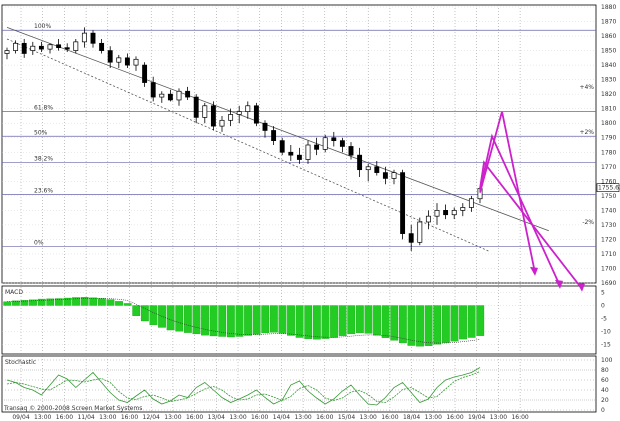 This screenshot has width=620, height=421. Describe the element at coordinates (608, 152) in the screenshot. I see `price-y-tick-label: 1780` at that location.